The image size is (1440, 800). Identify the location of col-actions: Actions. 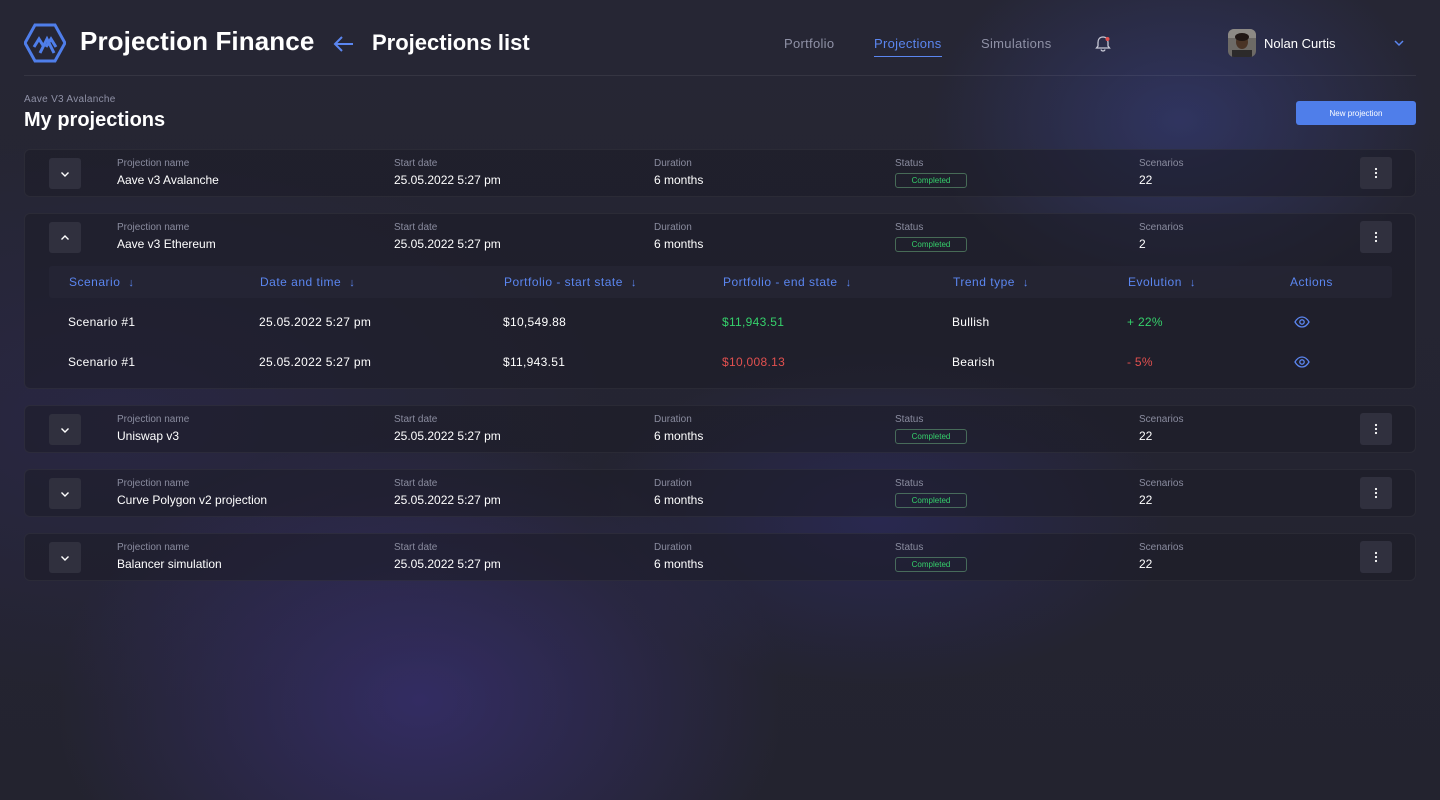
(1311, 282).